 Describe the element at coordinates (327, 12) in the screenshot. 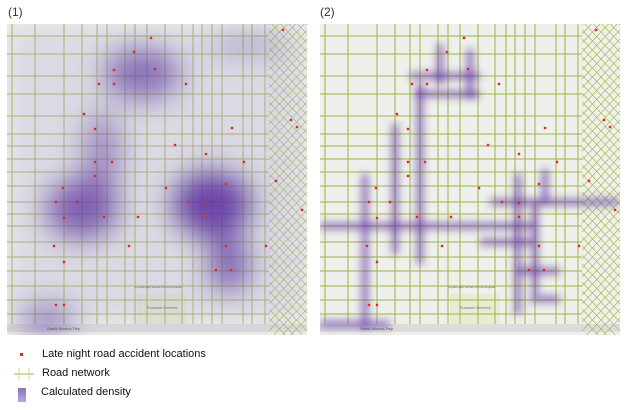

I see `panel-2-label: (2)` at that location.